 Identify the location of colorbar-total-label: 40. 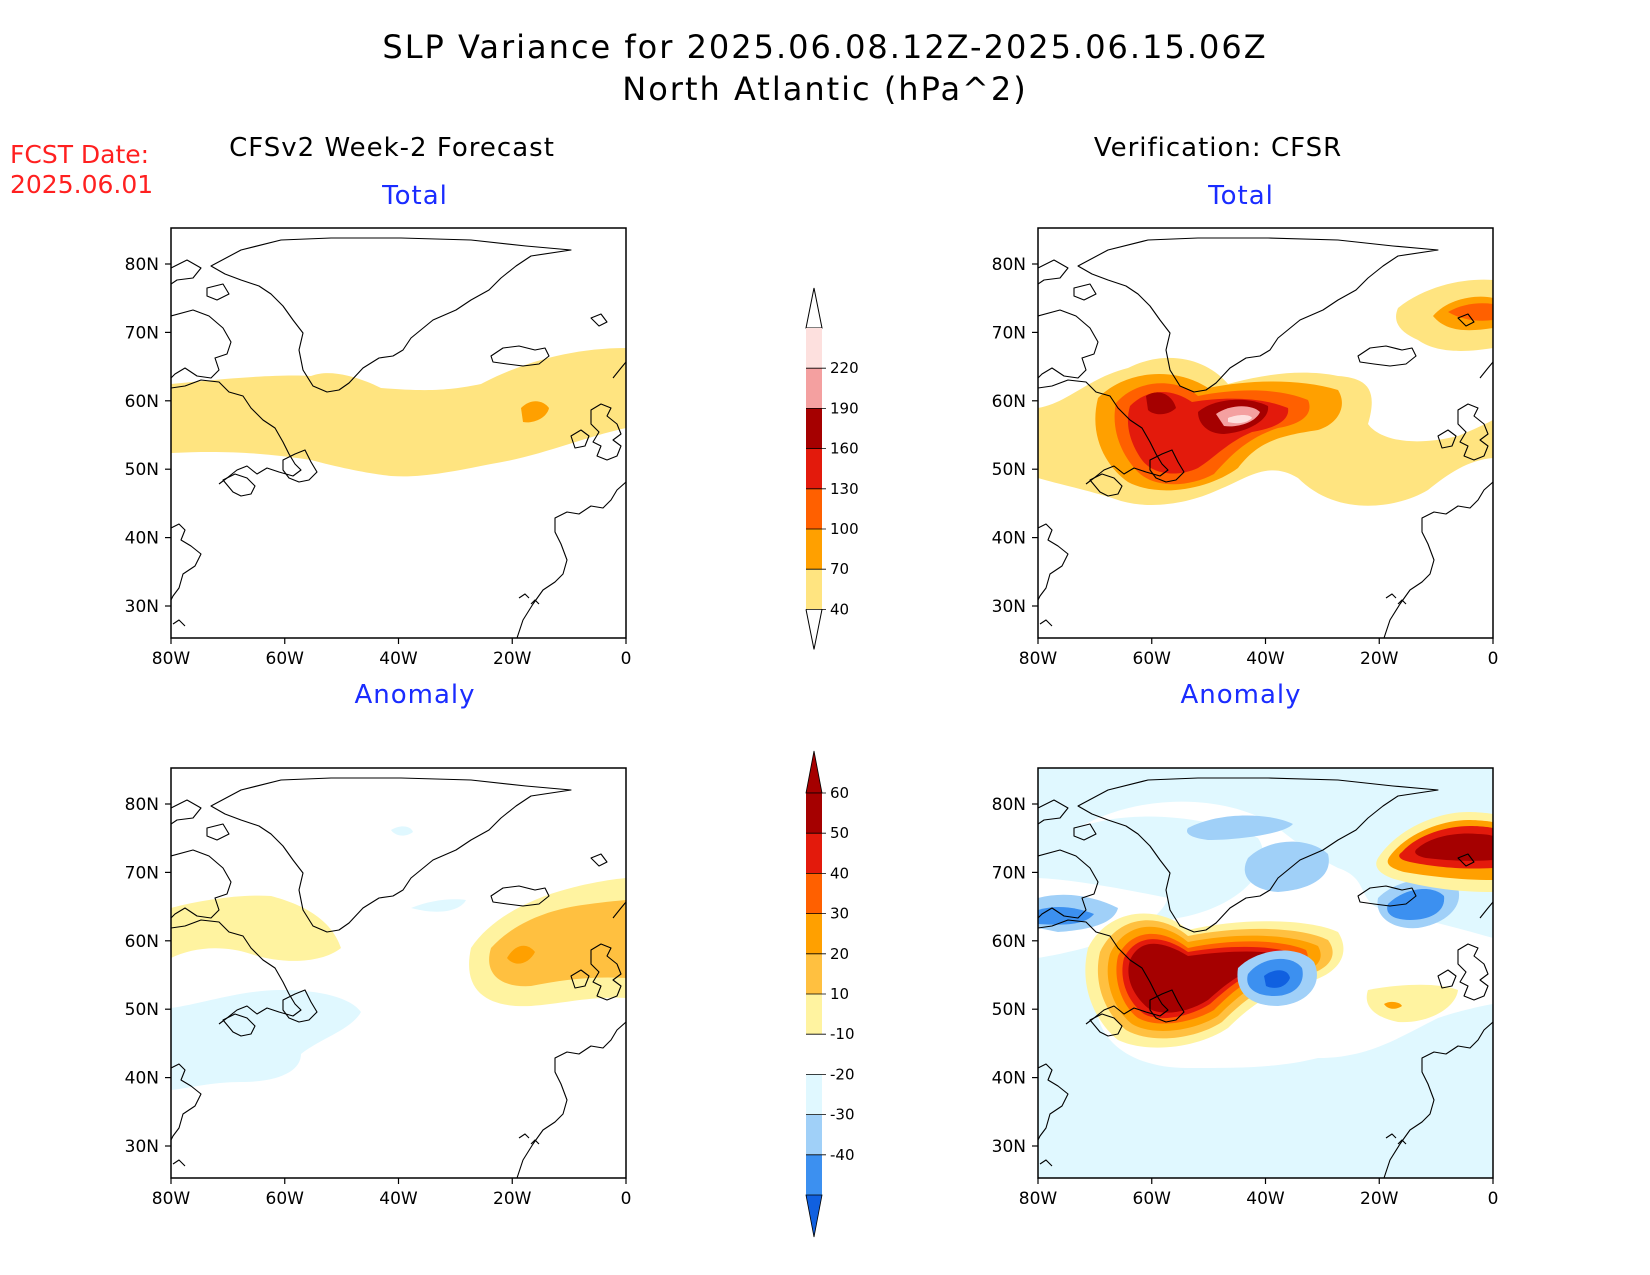
(839, 609).